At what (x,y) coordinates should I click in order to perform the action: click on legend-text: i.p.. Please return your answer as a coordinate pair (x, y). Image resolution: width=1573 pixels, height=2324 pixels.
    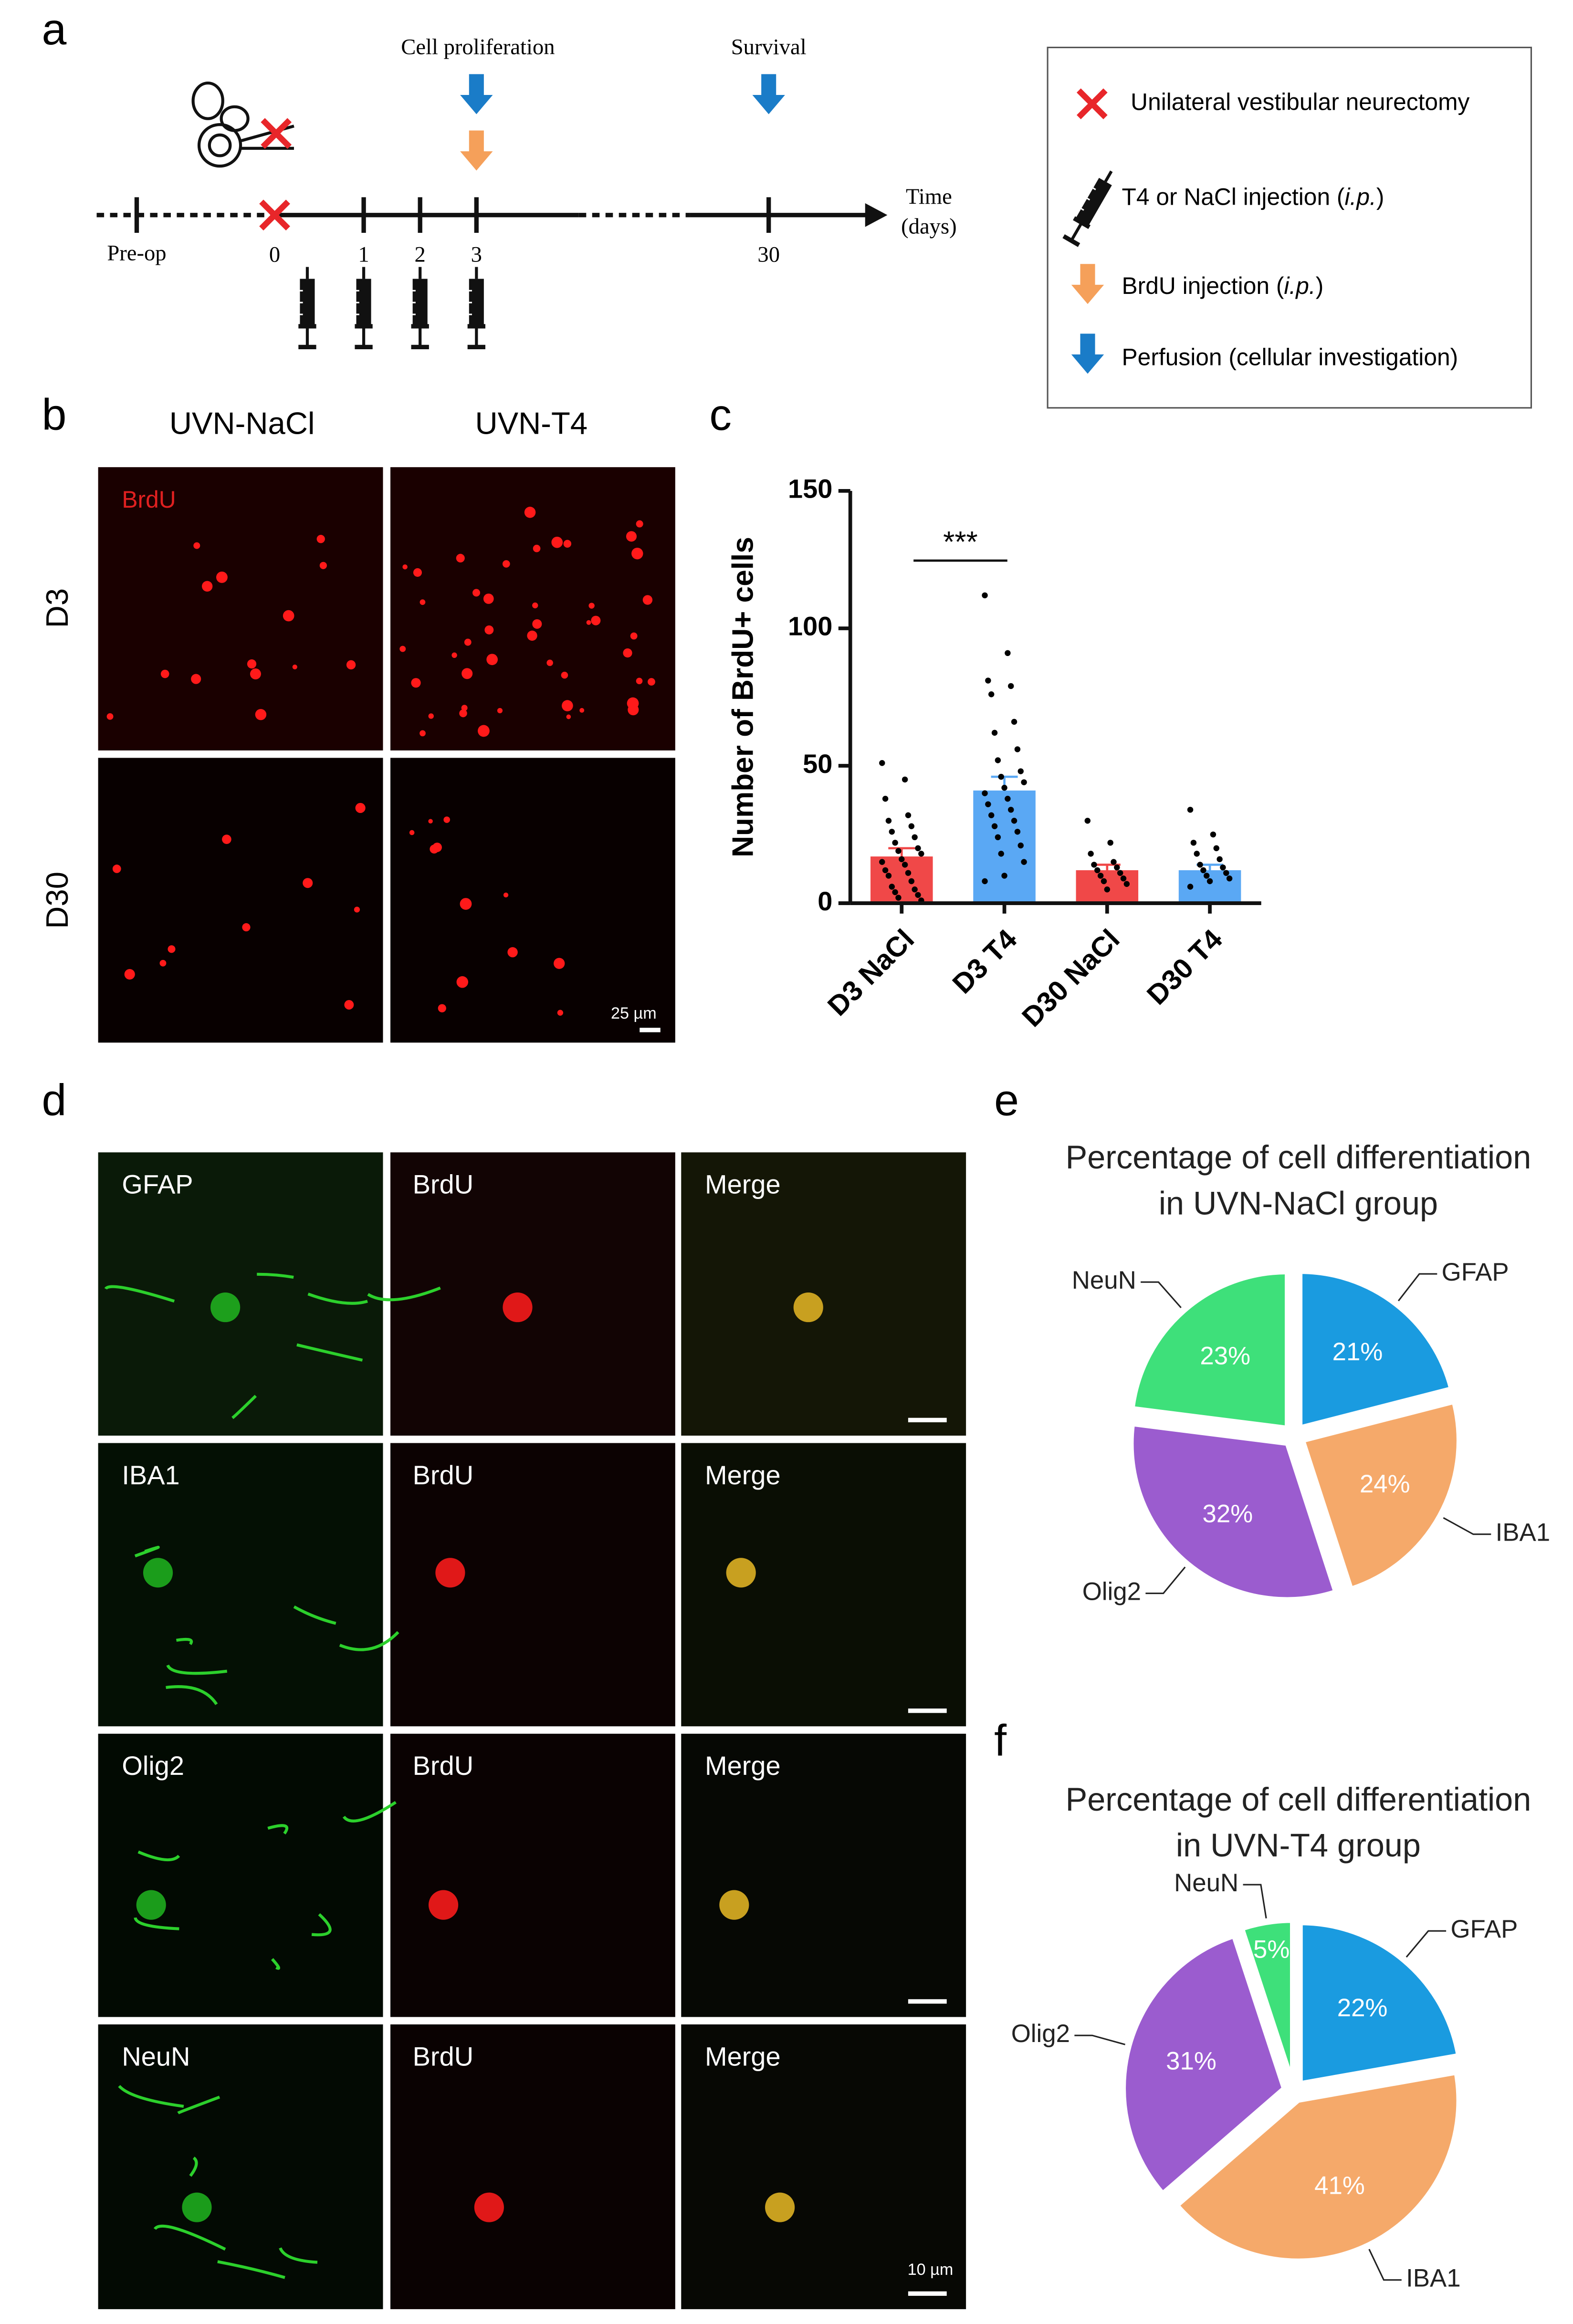
    Looking at the image, I should click on (1299, 286).